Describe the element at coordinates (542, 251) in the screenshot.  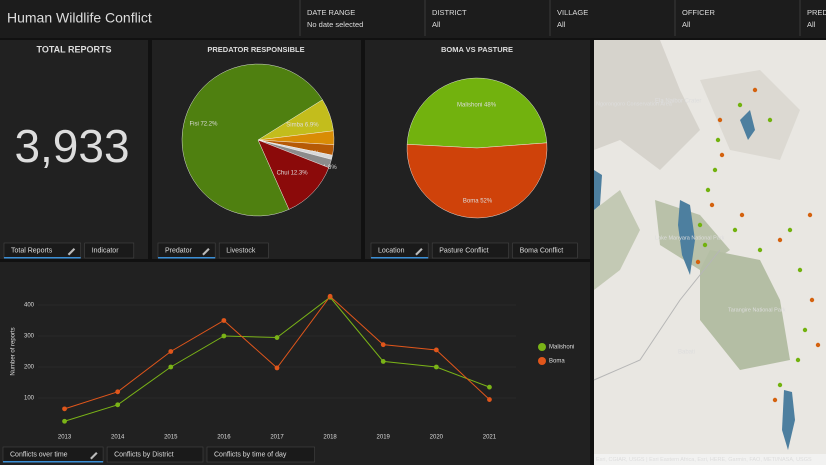
I see `tab-label: Boma Conflict` at that location.